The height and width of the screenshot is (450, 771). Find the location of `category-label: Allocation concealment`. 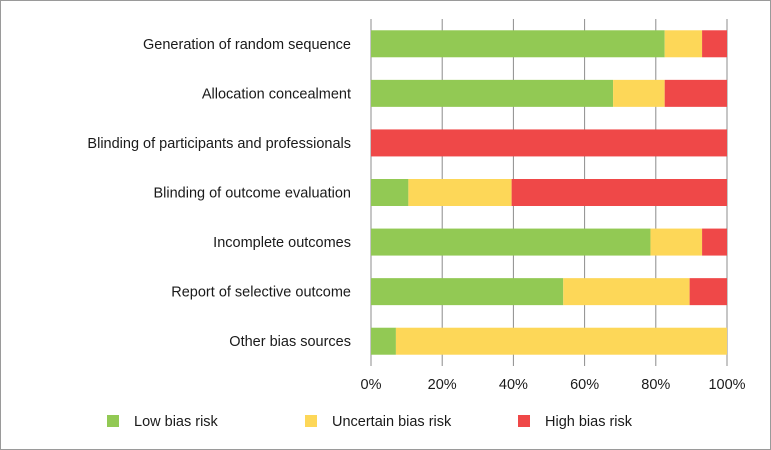

category-label: Allocation concealment is located at coordinates (276, 94).